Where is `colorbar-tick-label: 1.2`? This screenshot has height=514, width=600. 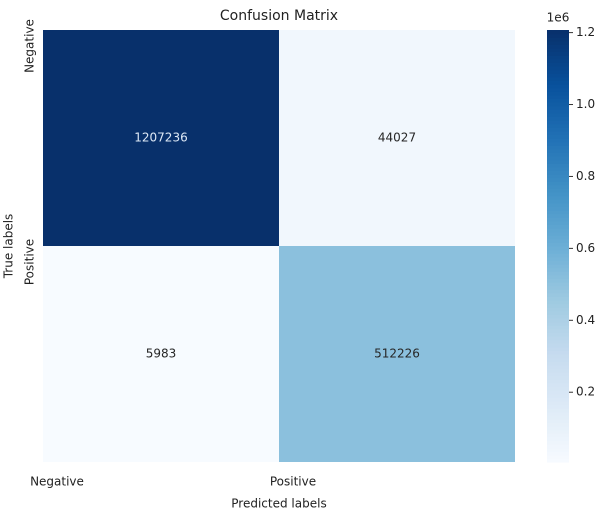 colorbar-tick-label: 1.2 is located at coordinates (585, 32).